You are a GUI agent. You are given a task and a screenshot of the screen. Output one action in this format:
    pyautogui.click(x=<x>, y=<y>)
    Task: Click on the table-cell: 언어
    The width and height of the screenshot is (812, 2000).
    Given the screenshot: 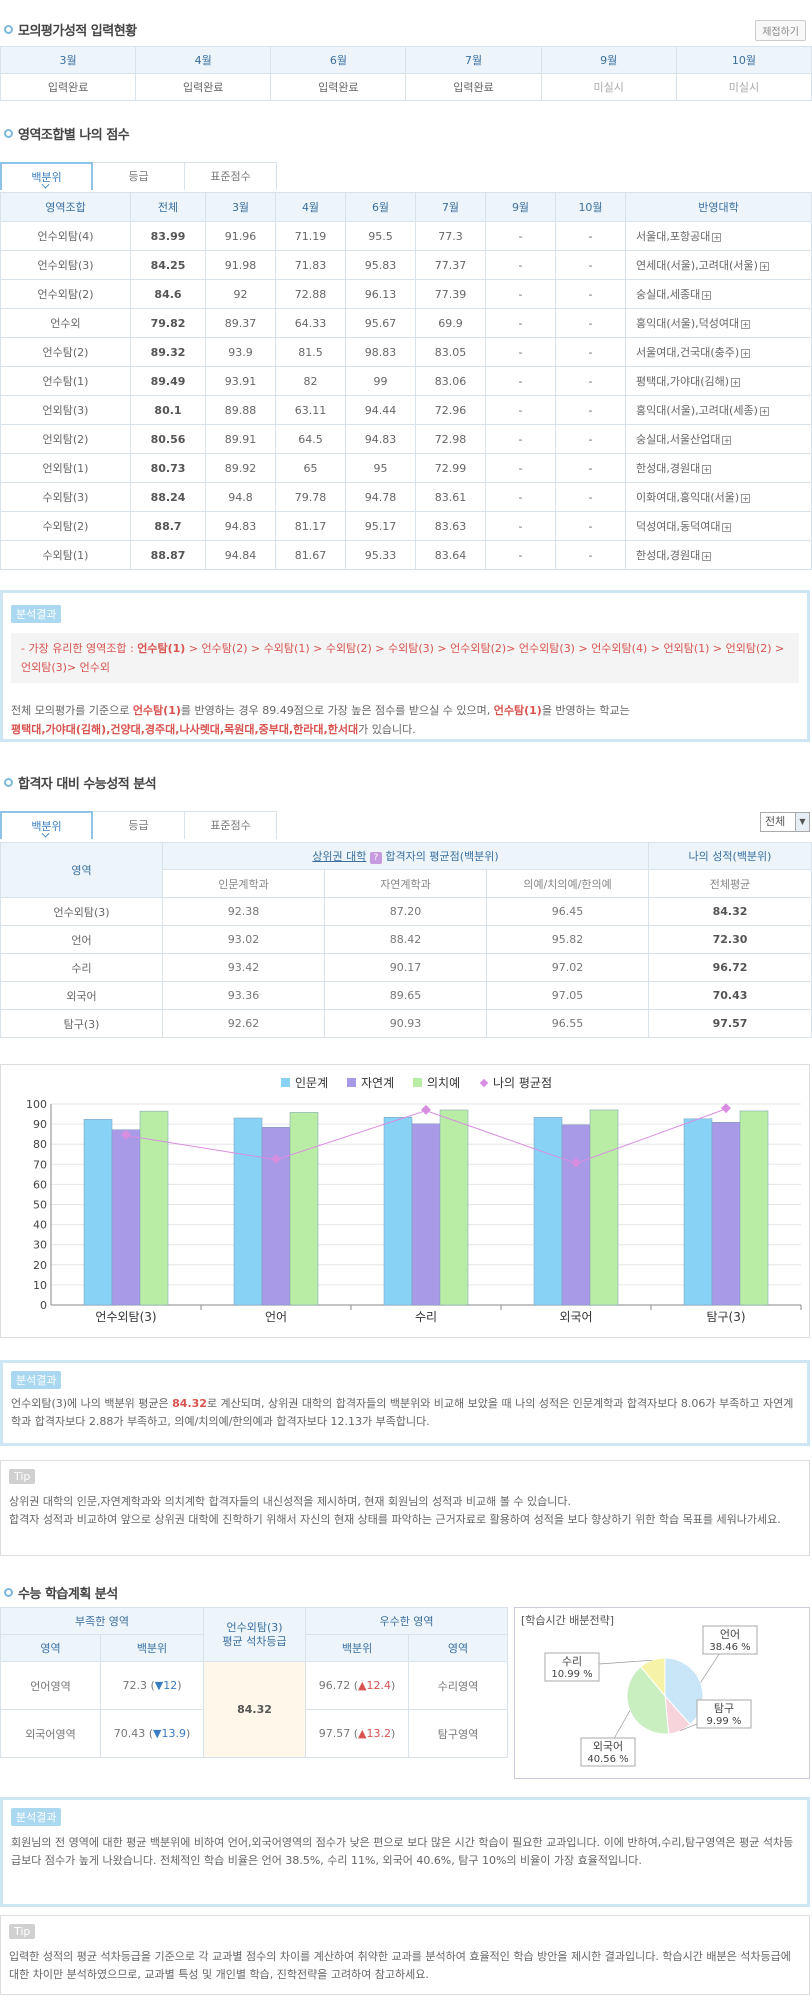 What is the action you would take?
    pyautogui.click(x=81, y=939)
    